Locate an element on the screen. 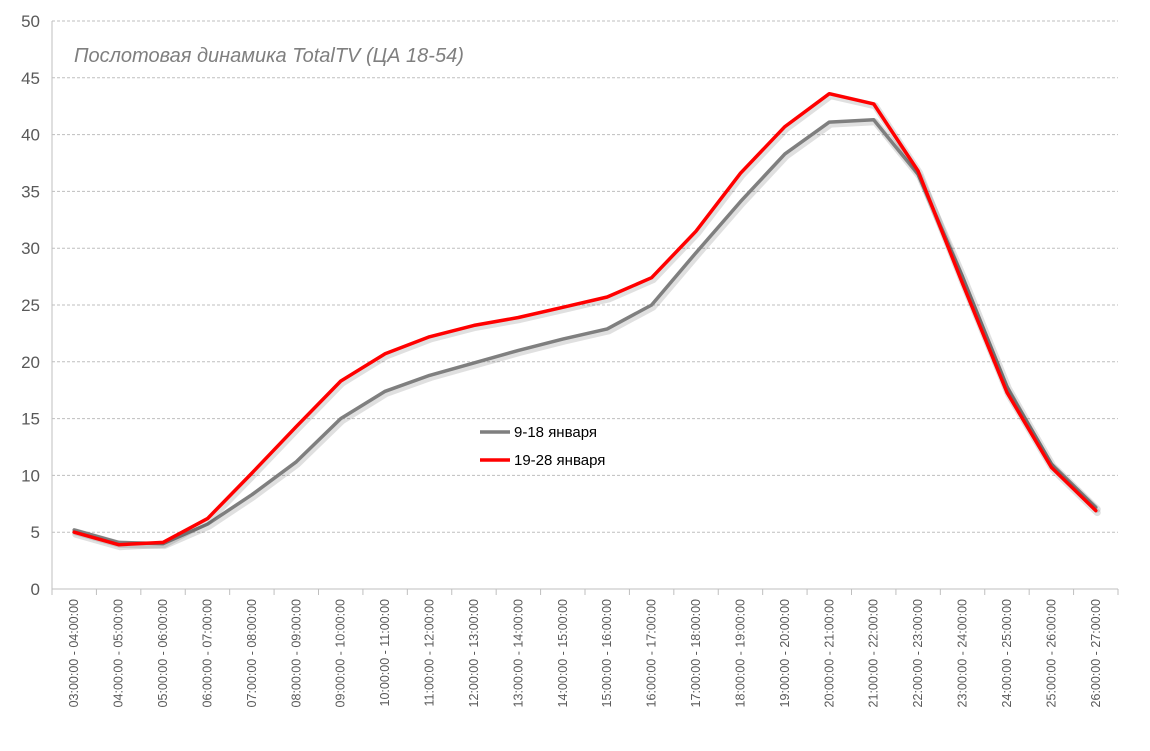 The width and height of the screenshot is (1150, 751). legend-label-series-1: 9-18 января is located at coordinates (555, 432).